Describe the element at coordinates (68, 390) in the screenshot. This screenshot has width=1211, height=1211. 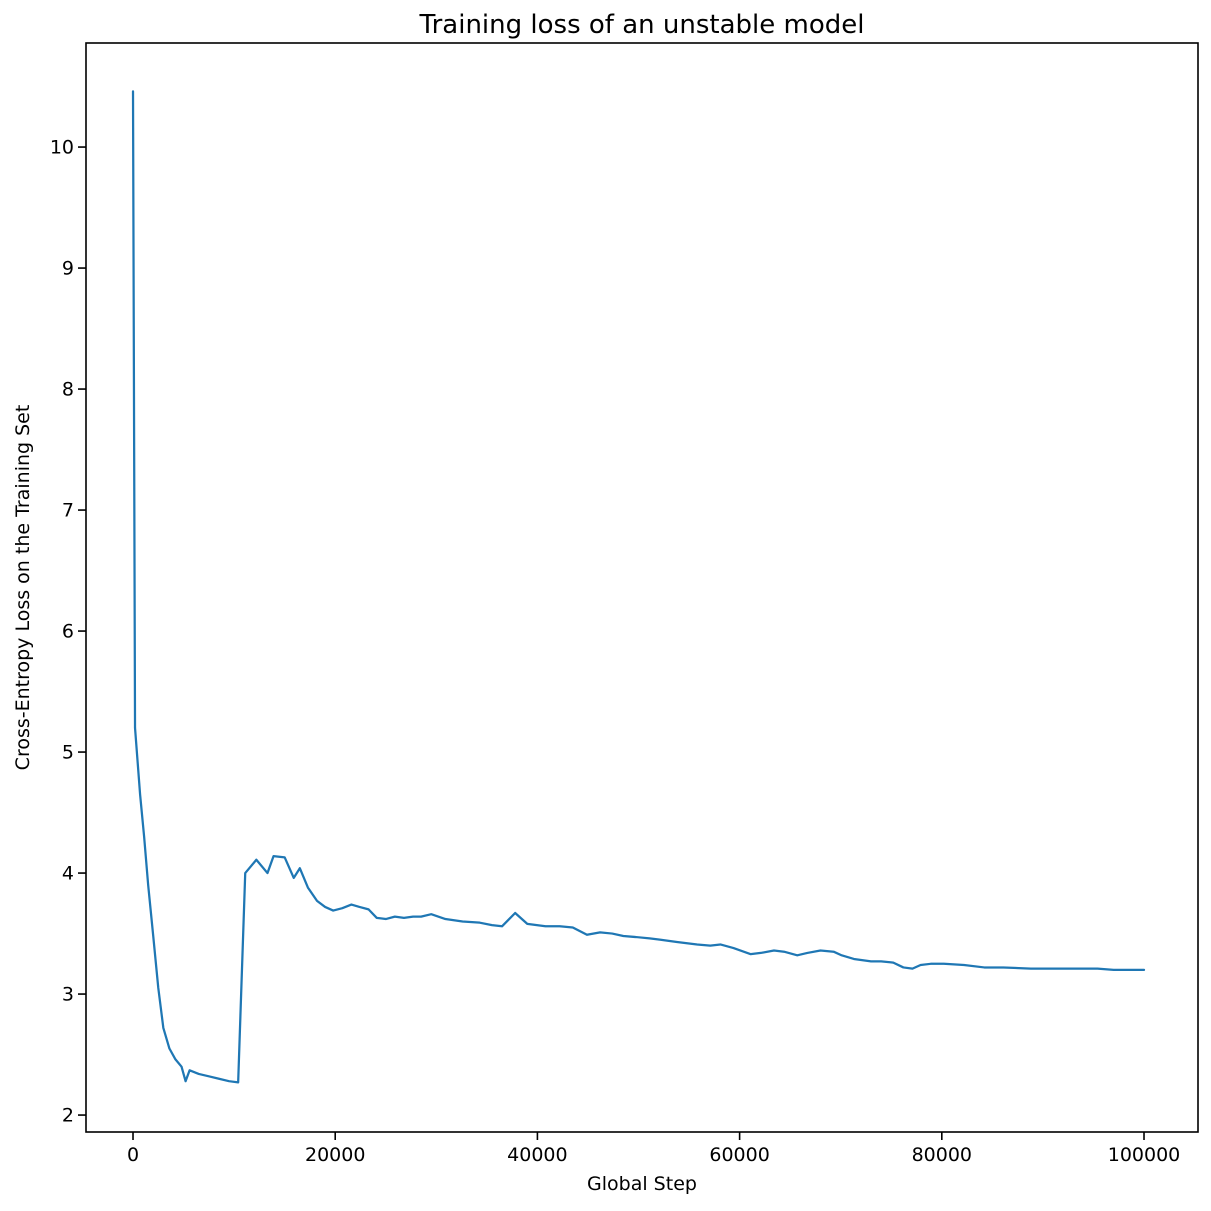
I see `y-tick-label: 8` at that location.